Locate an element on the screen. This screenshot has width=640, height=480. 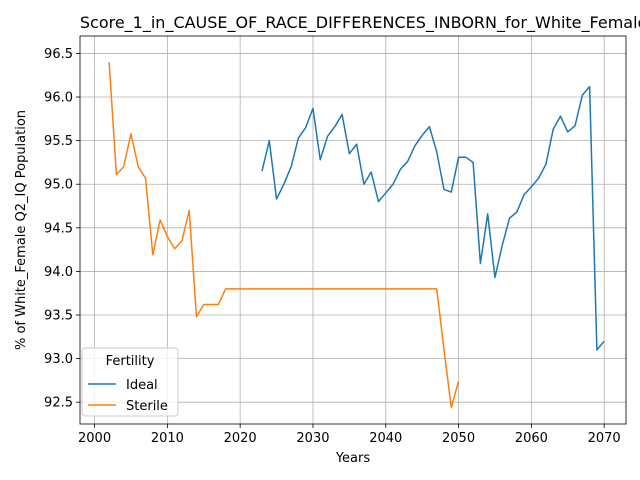
x-tick-label: 2020 is located at coordinates (240, 438).